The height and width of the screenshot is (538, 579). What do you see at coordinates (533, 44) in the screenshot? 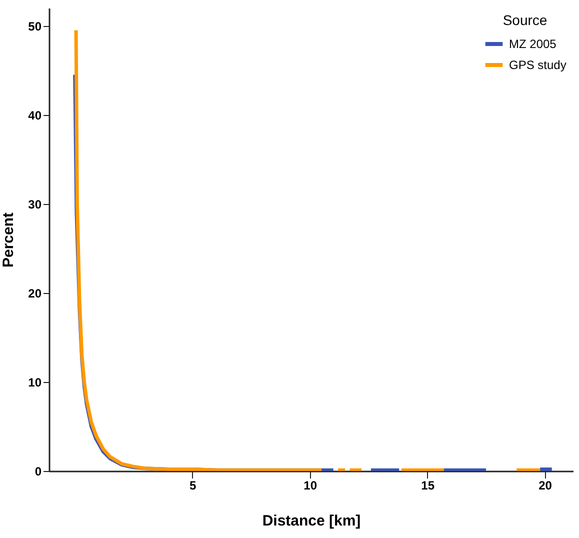
I see `legend-label: MZ 2005` at bounding box center [533, 44].